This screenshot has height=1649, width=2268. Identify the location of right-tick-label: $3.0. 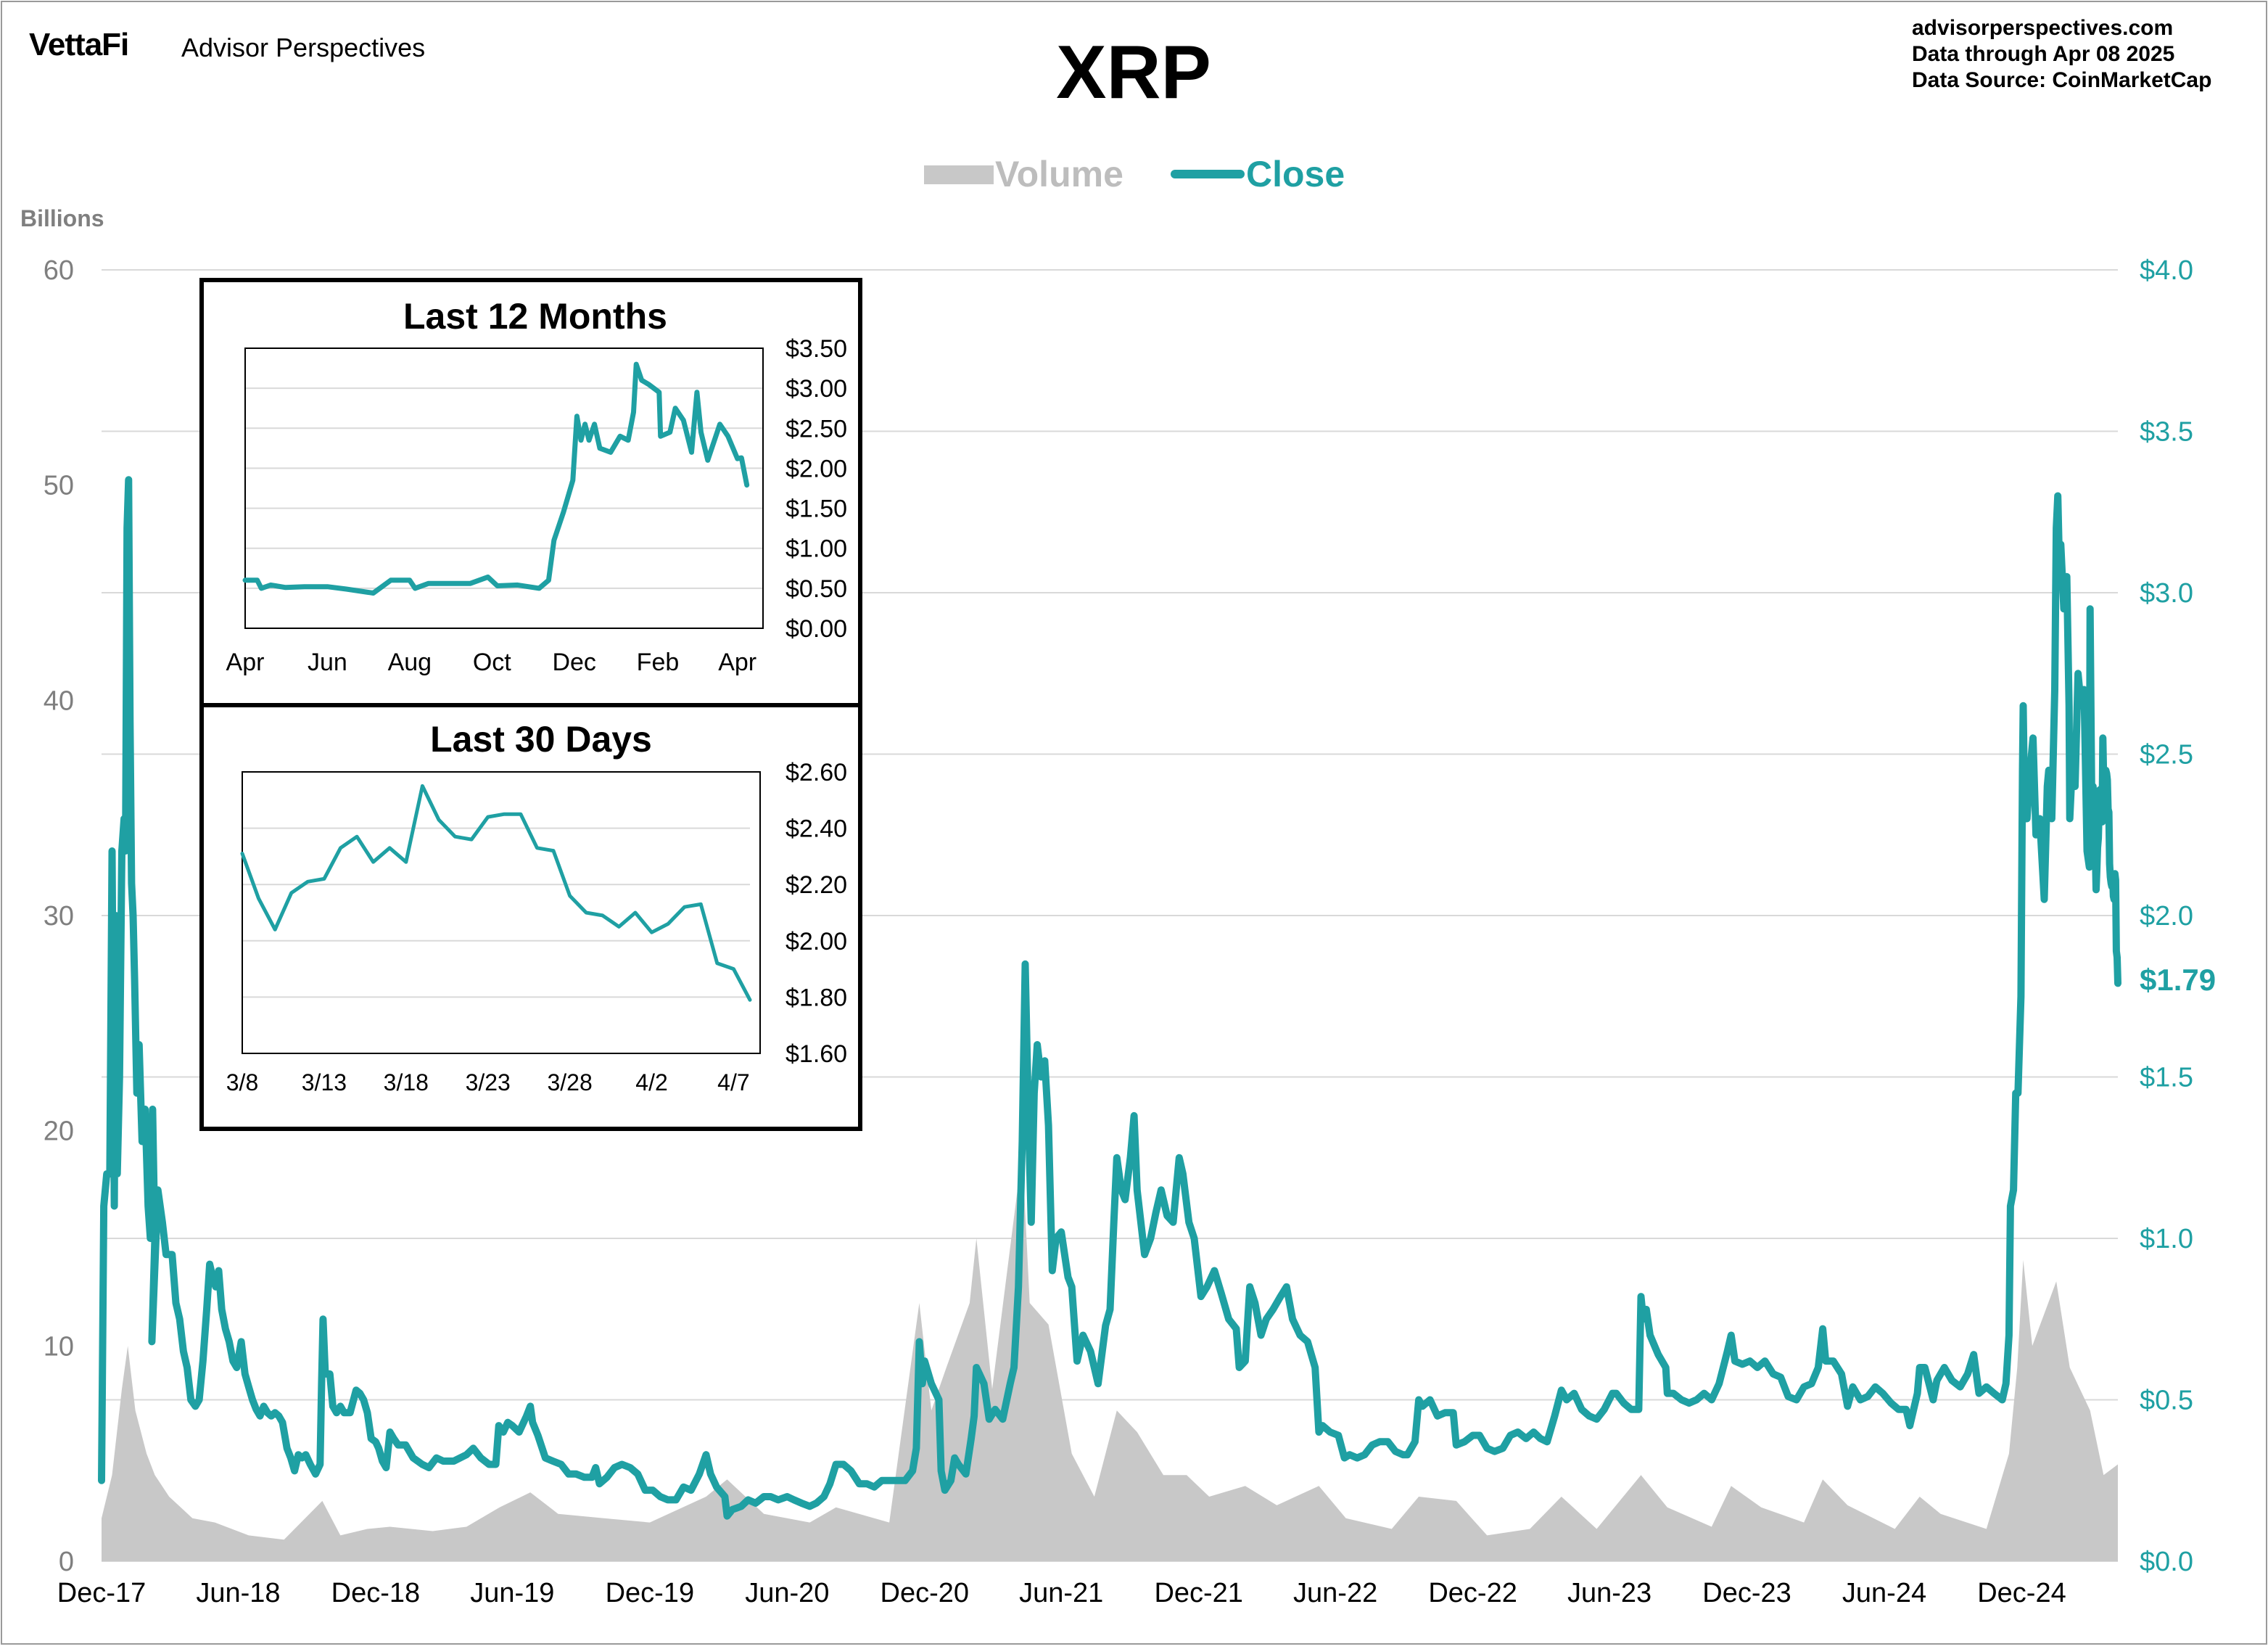
(2166, 593).